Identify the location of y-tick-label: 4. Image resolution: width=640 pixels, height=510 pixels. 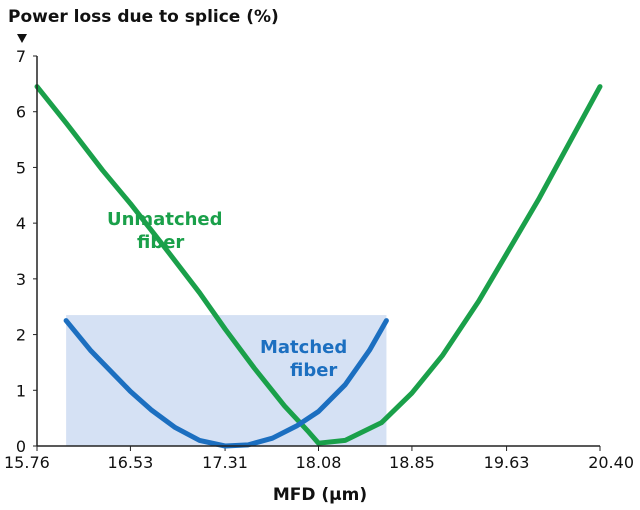
(21, 223).